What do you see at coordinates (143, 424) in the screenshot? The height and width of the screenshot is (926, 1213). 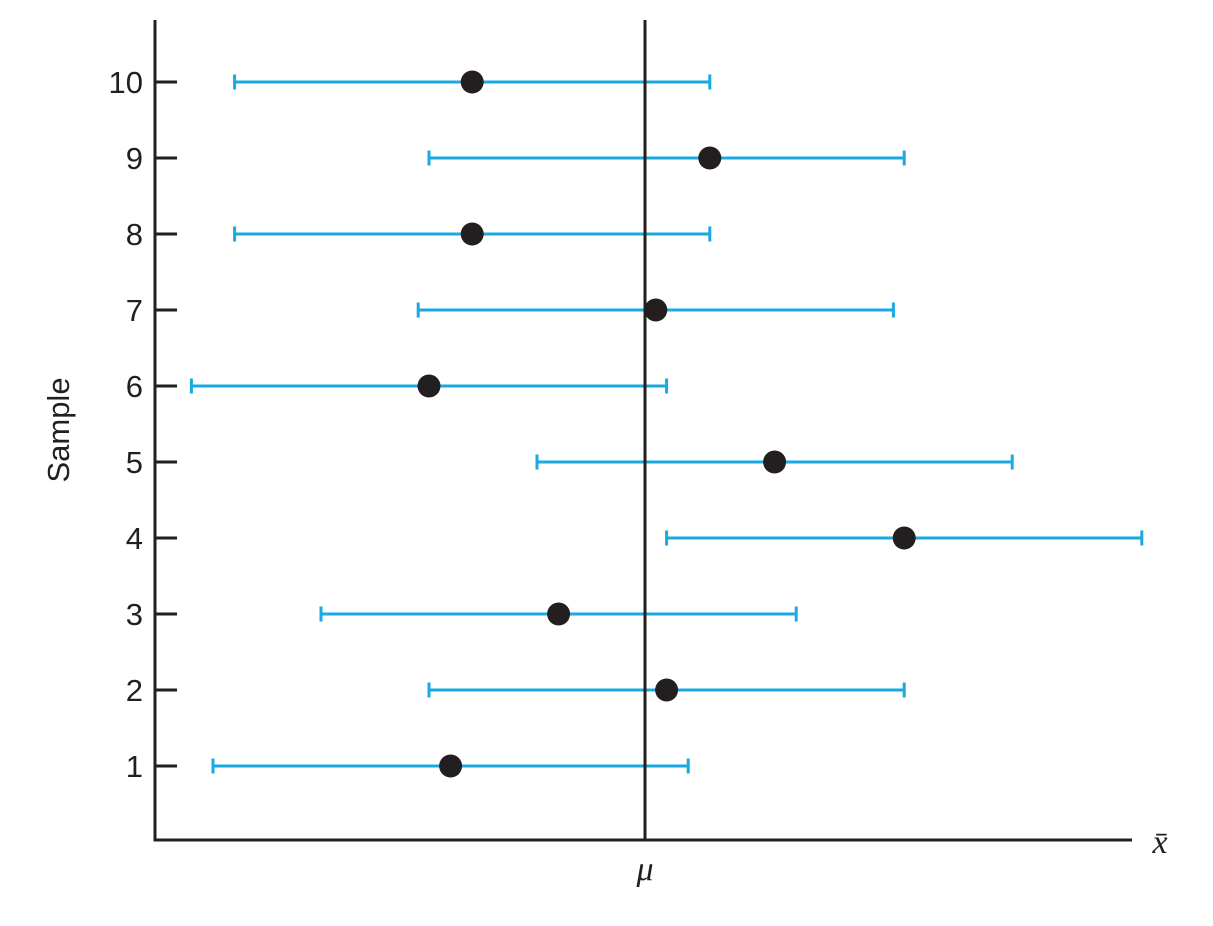 I see `y-axis-ticks: 1 2 3 4 5 6 7 8 9 10` at bounding box center [143, 424].